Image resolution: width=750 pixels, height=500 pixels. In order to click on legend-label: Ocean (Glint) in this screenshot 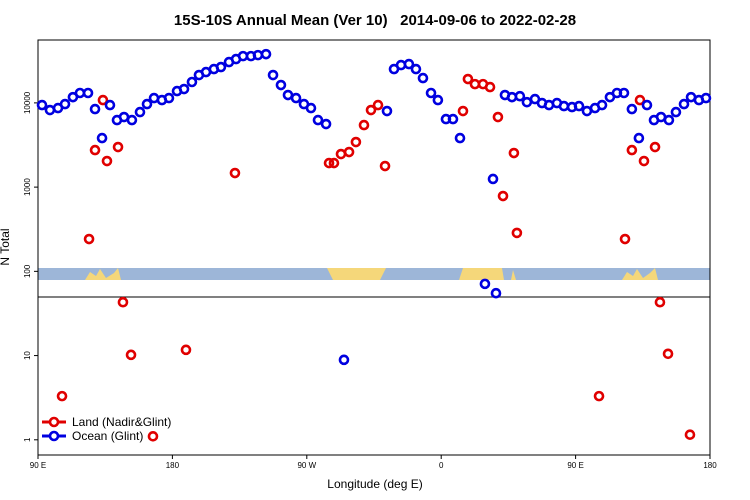, I will do `click(107, 436)`.